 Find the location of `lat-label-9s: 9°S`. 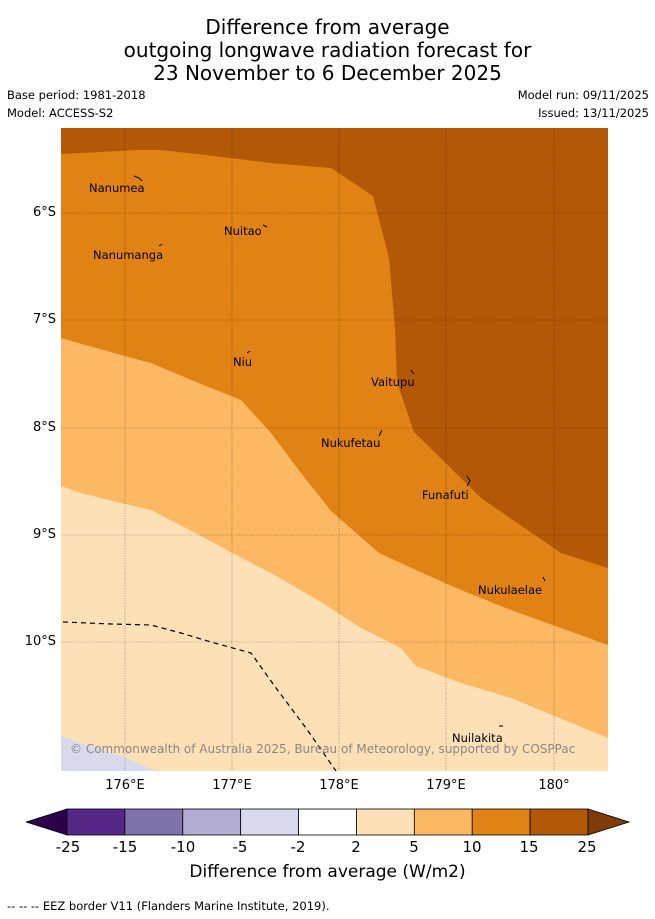

lat-label-9s: 9°S is located at coordinates (44, 534).